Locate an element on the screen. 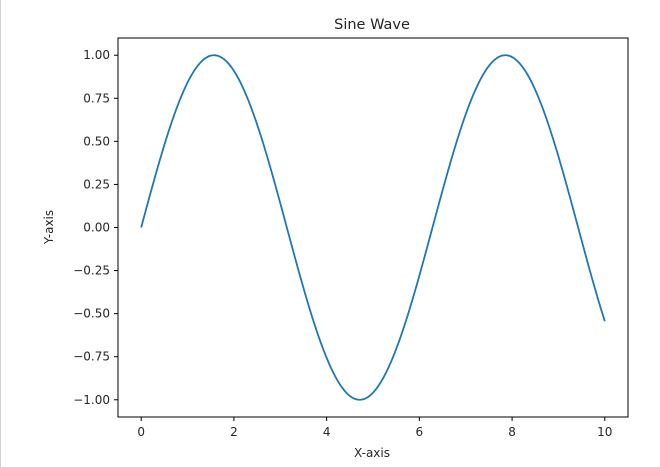  y-tick-label: 1.00 is located at coordinates (96, 55).